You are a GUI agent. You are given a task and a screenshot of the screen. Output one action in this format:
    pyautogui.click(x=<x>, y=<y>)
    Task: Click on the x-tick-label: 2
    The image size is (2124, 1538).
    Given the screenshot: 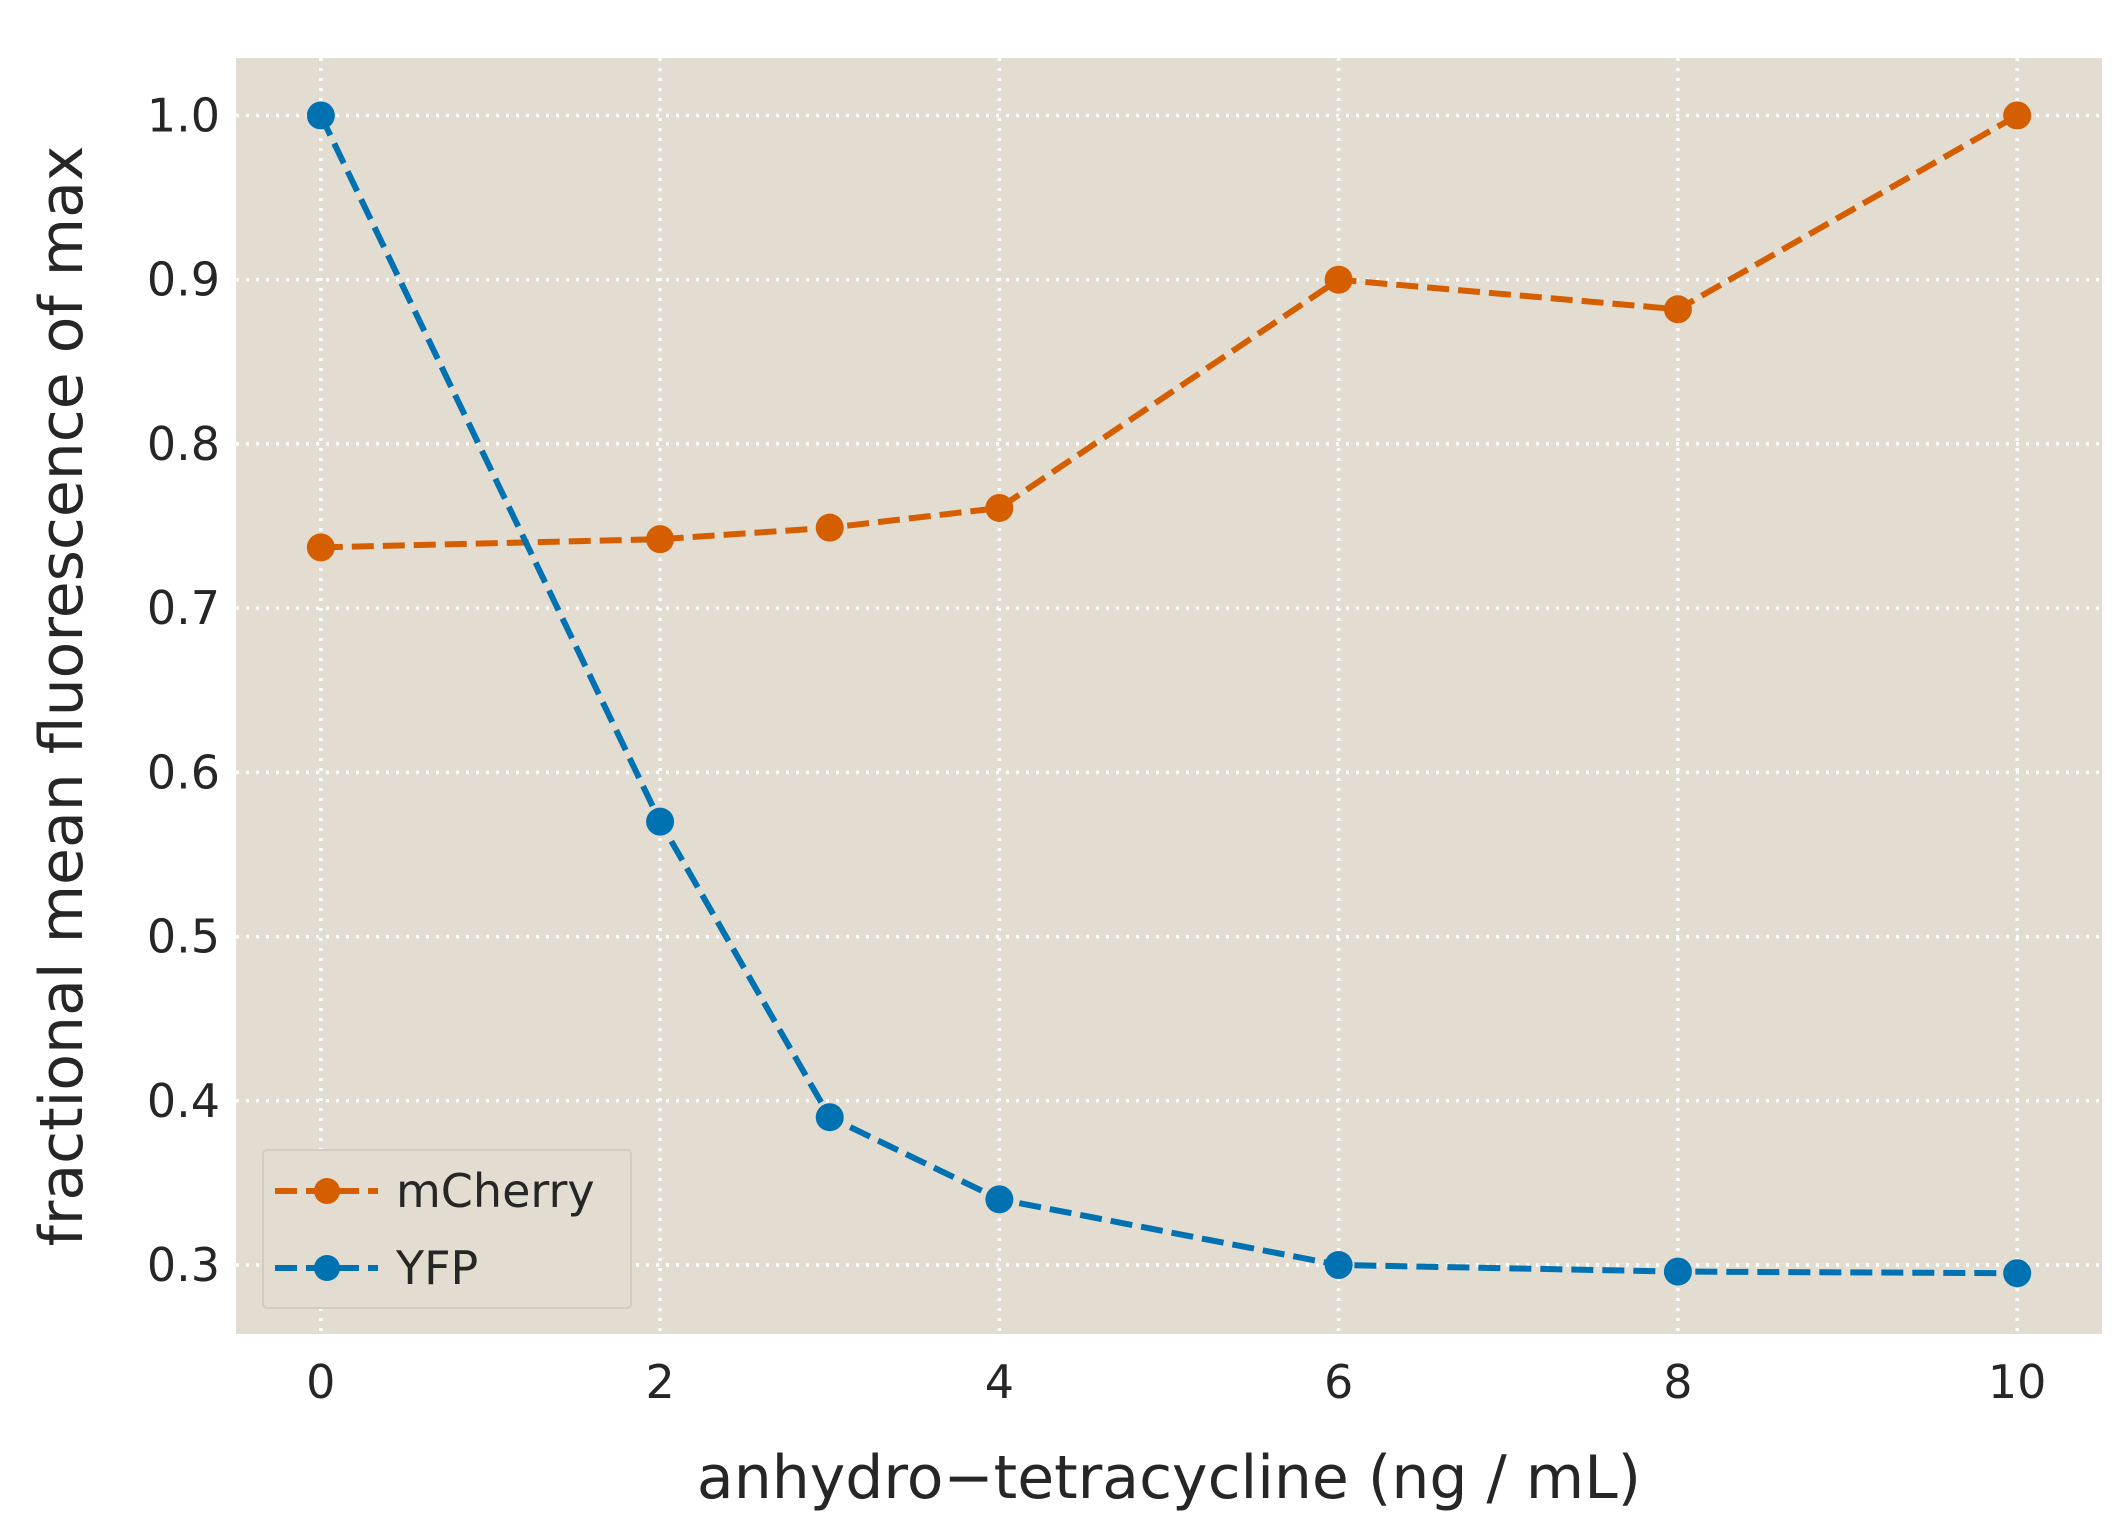 What is the action you would take?
    pyautogui.click(x=659, y=1382)
    